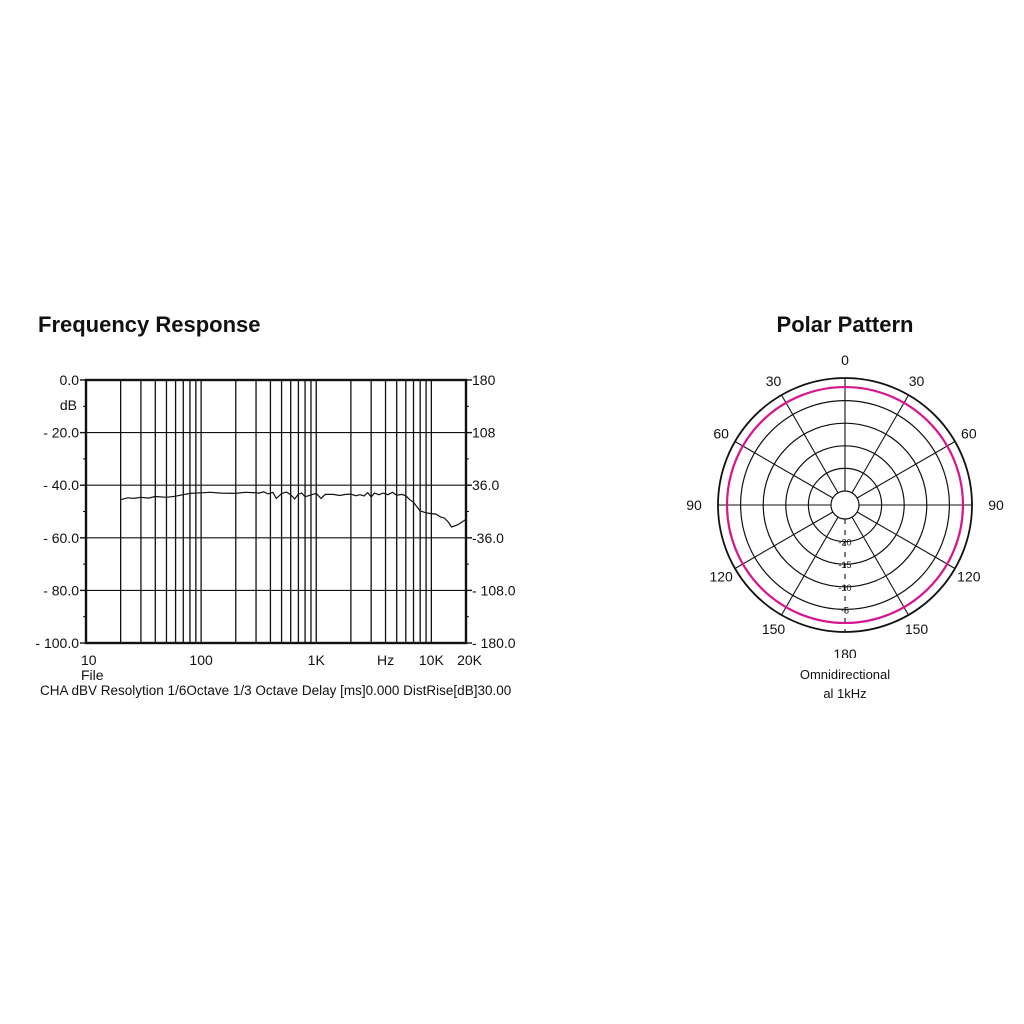 The image size is (1024, 1024). Describe the element at coordinates (845, 180) in the screenshot. I see `polar-title-wrap: Polar Pattern` at that location.